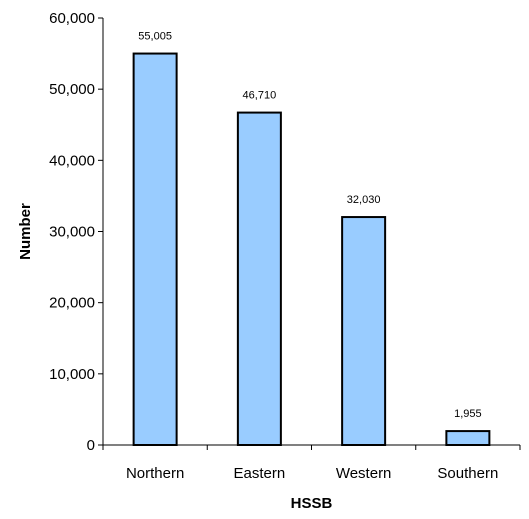 This screenshot has width=529, height=519. What do you see at coordinates (91, 445) in the screenshot?
I see `y-tick-label: 0` at bounding box center [91, 445].